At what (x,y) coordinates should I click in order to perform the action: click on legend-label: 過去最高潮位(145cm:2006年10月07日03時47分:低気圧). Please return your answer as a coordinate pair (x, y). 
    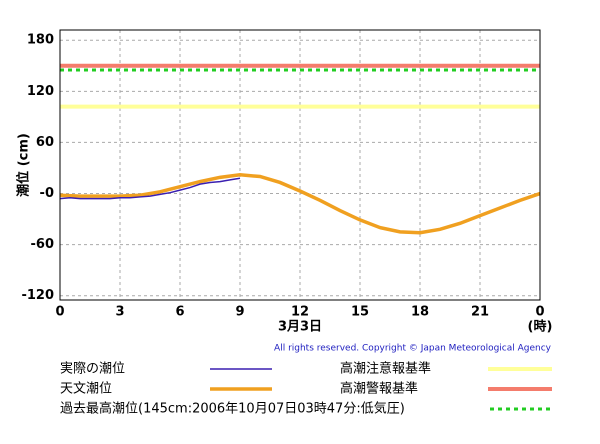
    Looking at the image, I should click on (232, 409).